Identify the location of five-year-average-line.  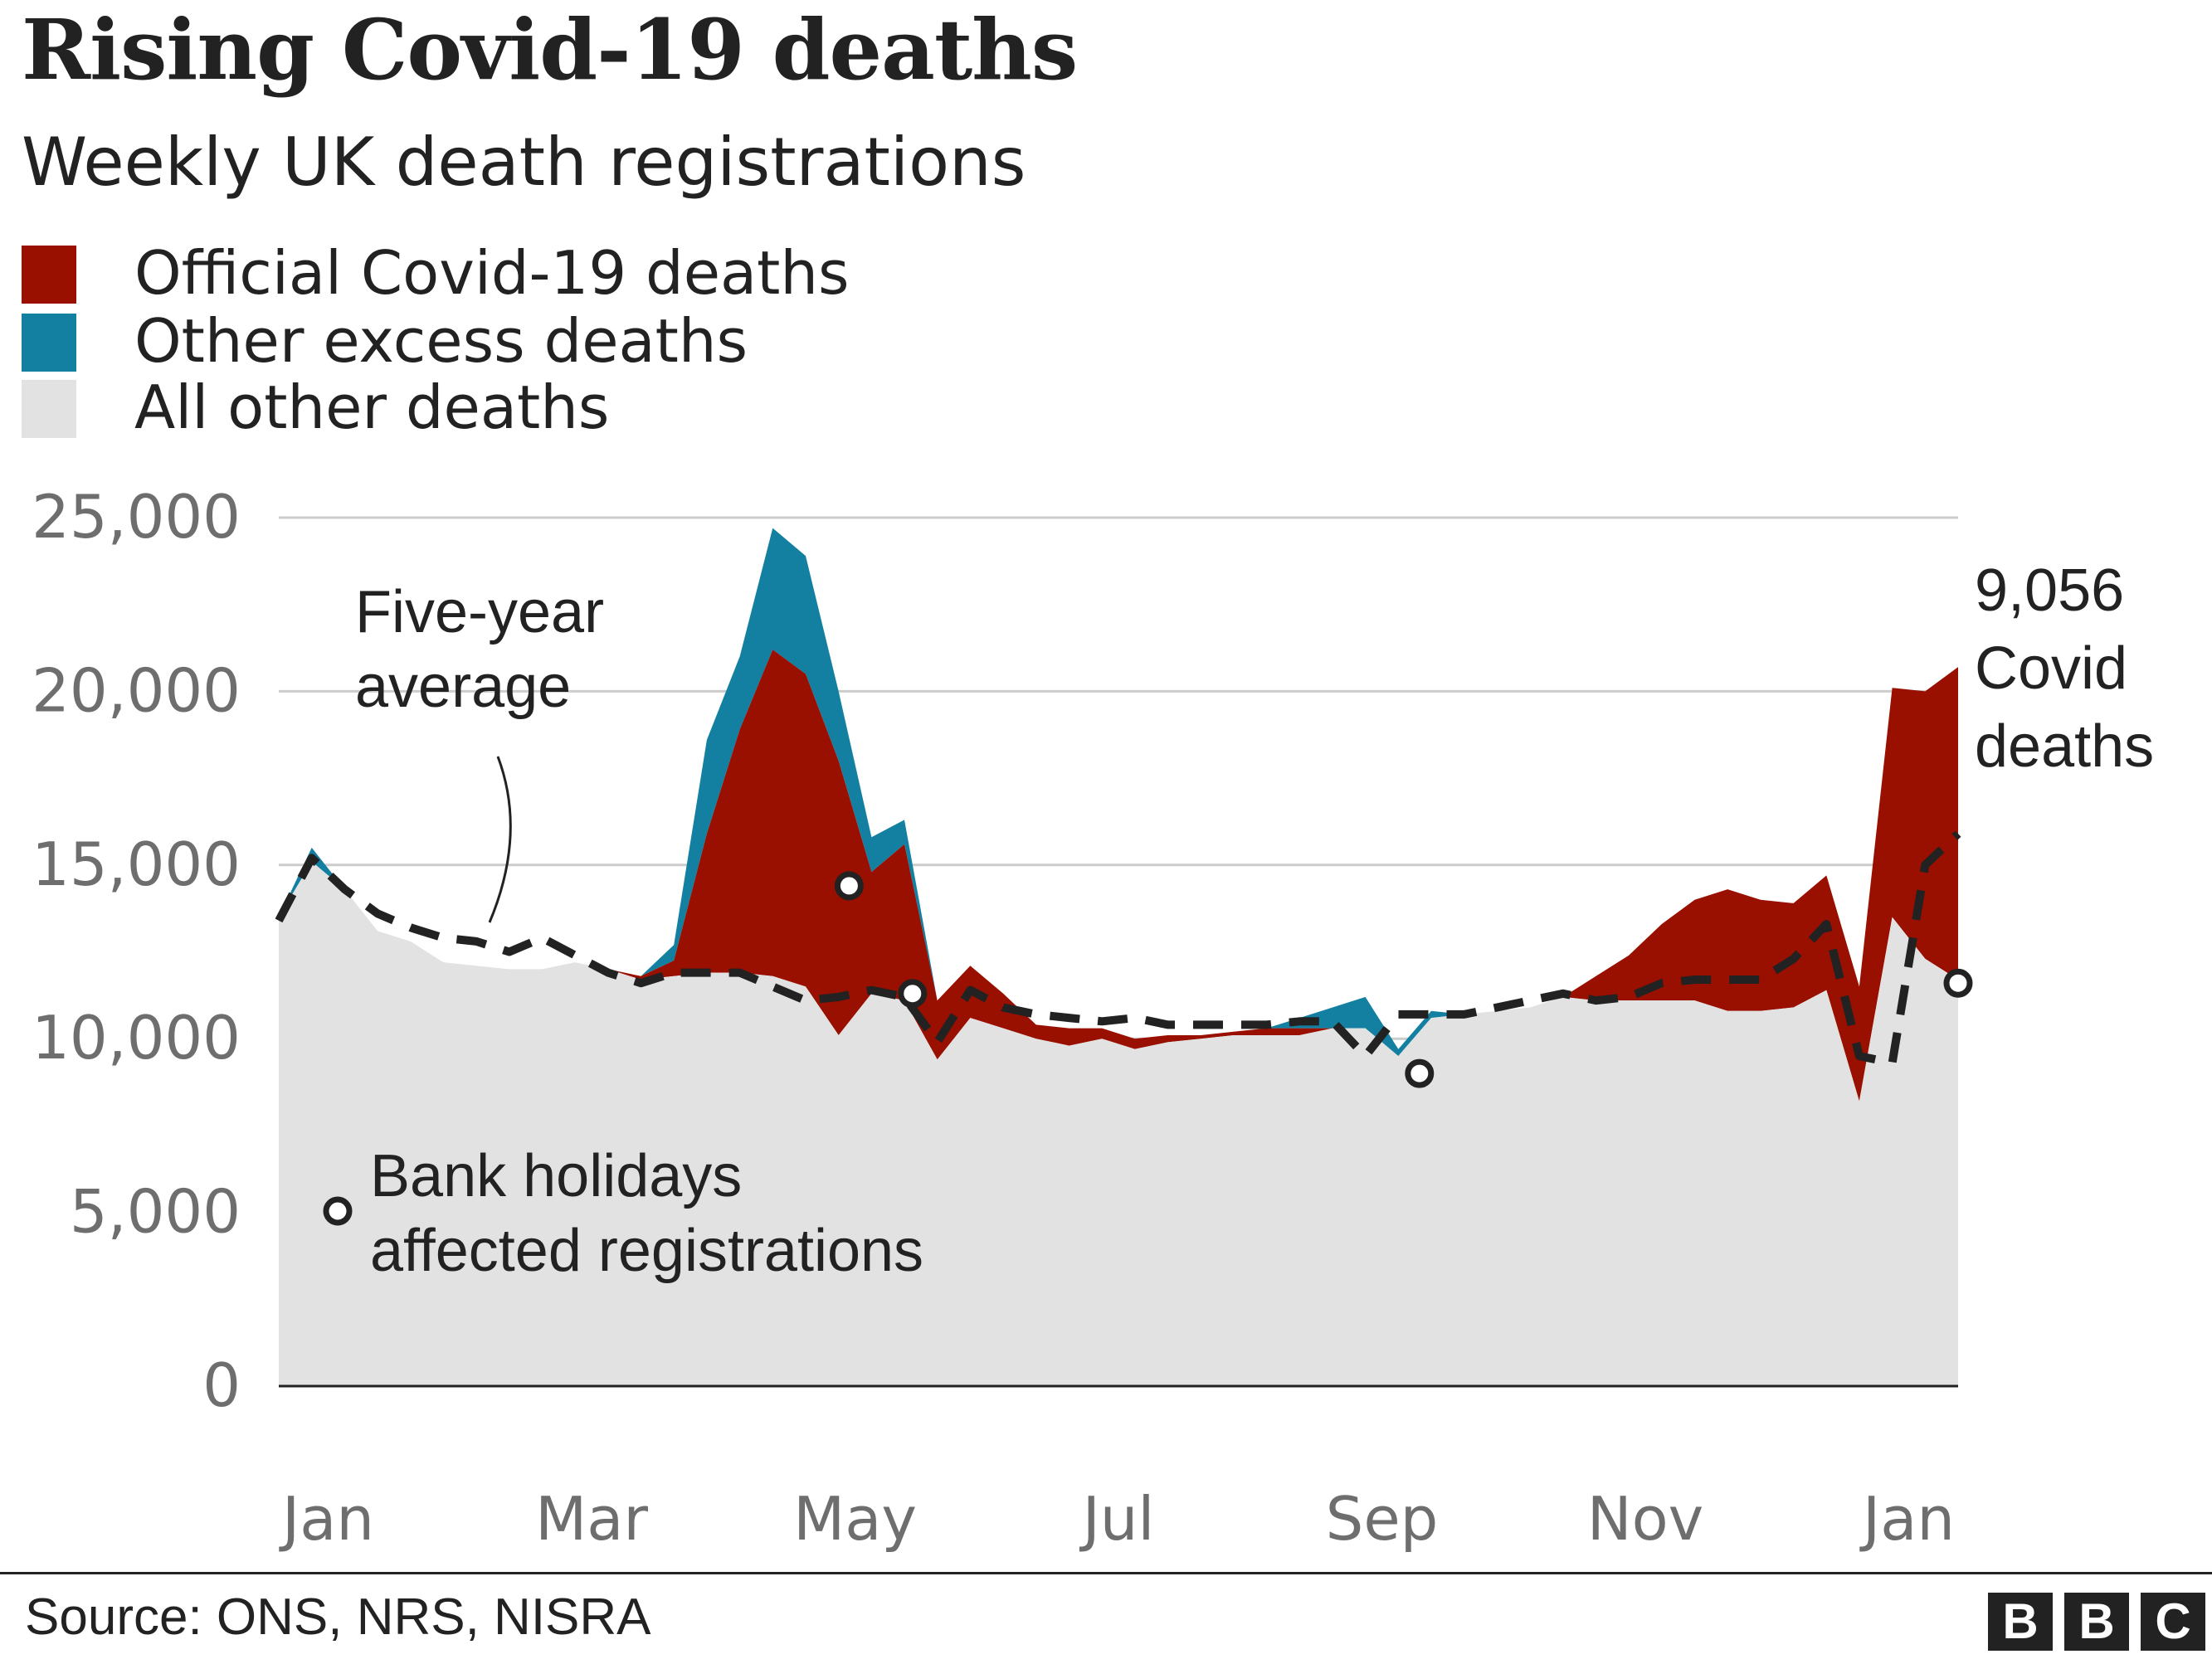
(1118, 949).